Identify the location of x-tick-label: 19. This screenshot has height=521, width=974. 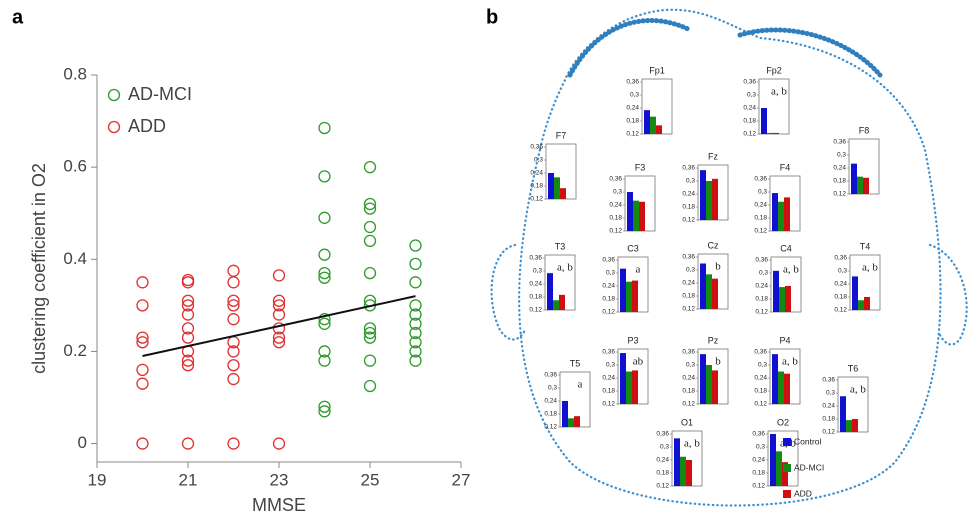
(97, 479).